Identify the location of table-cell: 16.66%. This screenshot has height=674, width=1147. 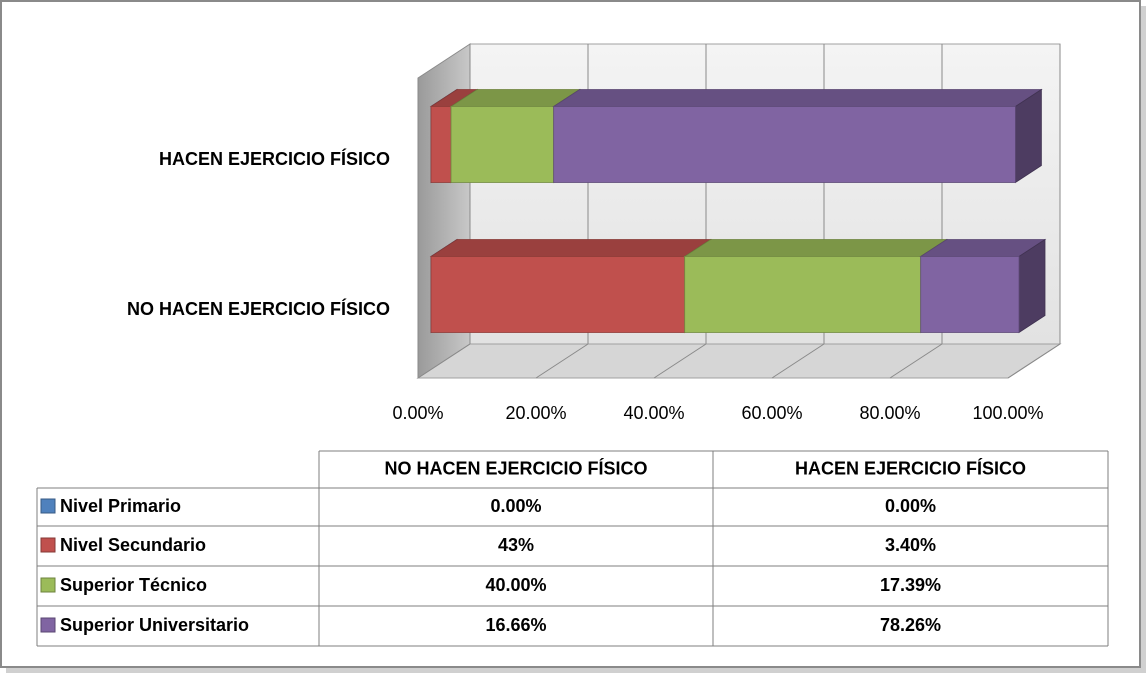
(515, 625).